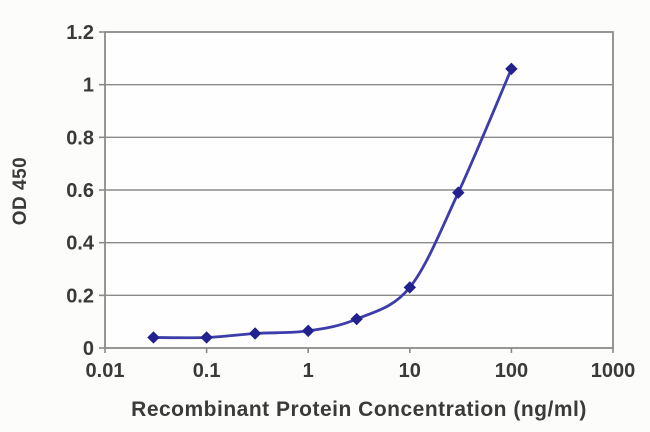 The image size is (650, 432). What do you see at coordinates (88, 86) in the screenshot?
I see `y-tick-label: 1` at bounding box center [88, 86].